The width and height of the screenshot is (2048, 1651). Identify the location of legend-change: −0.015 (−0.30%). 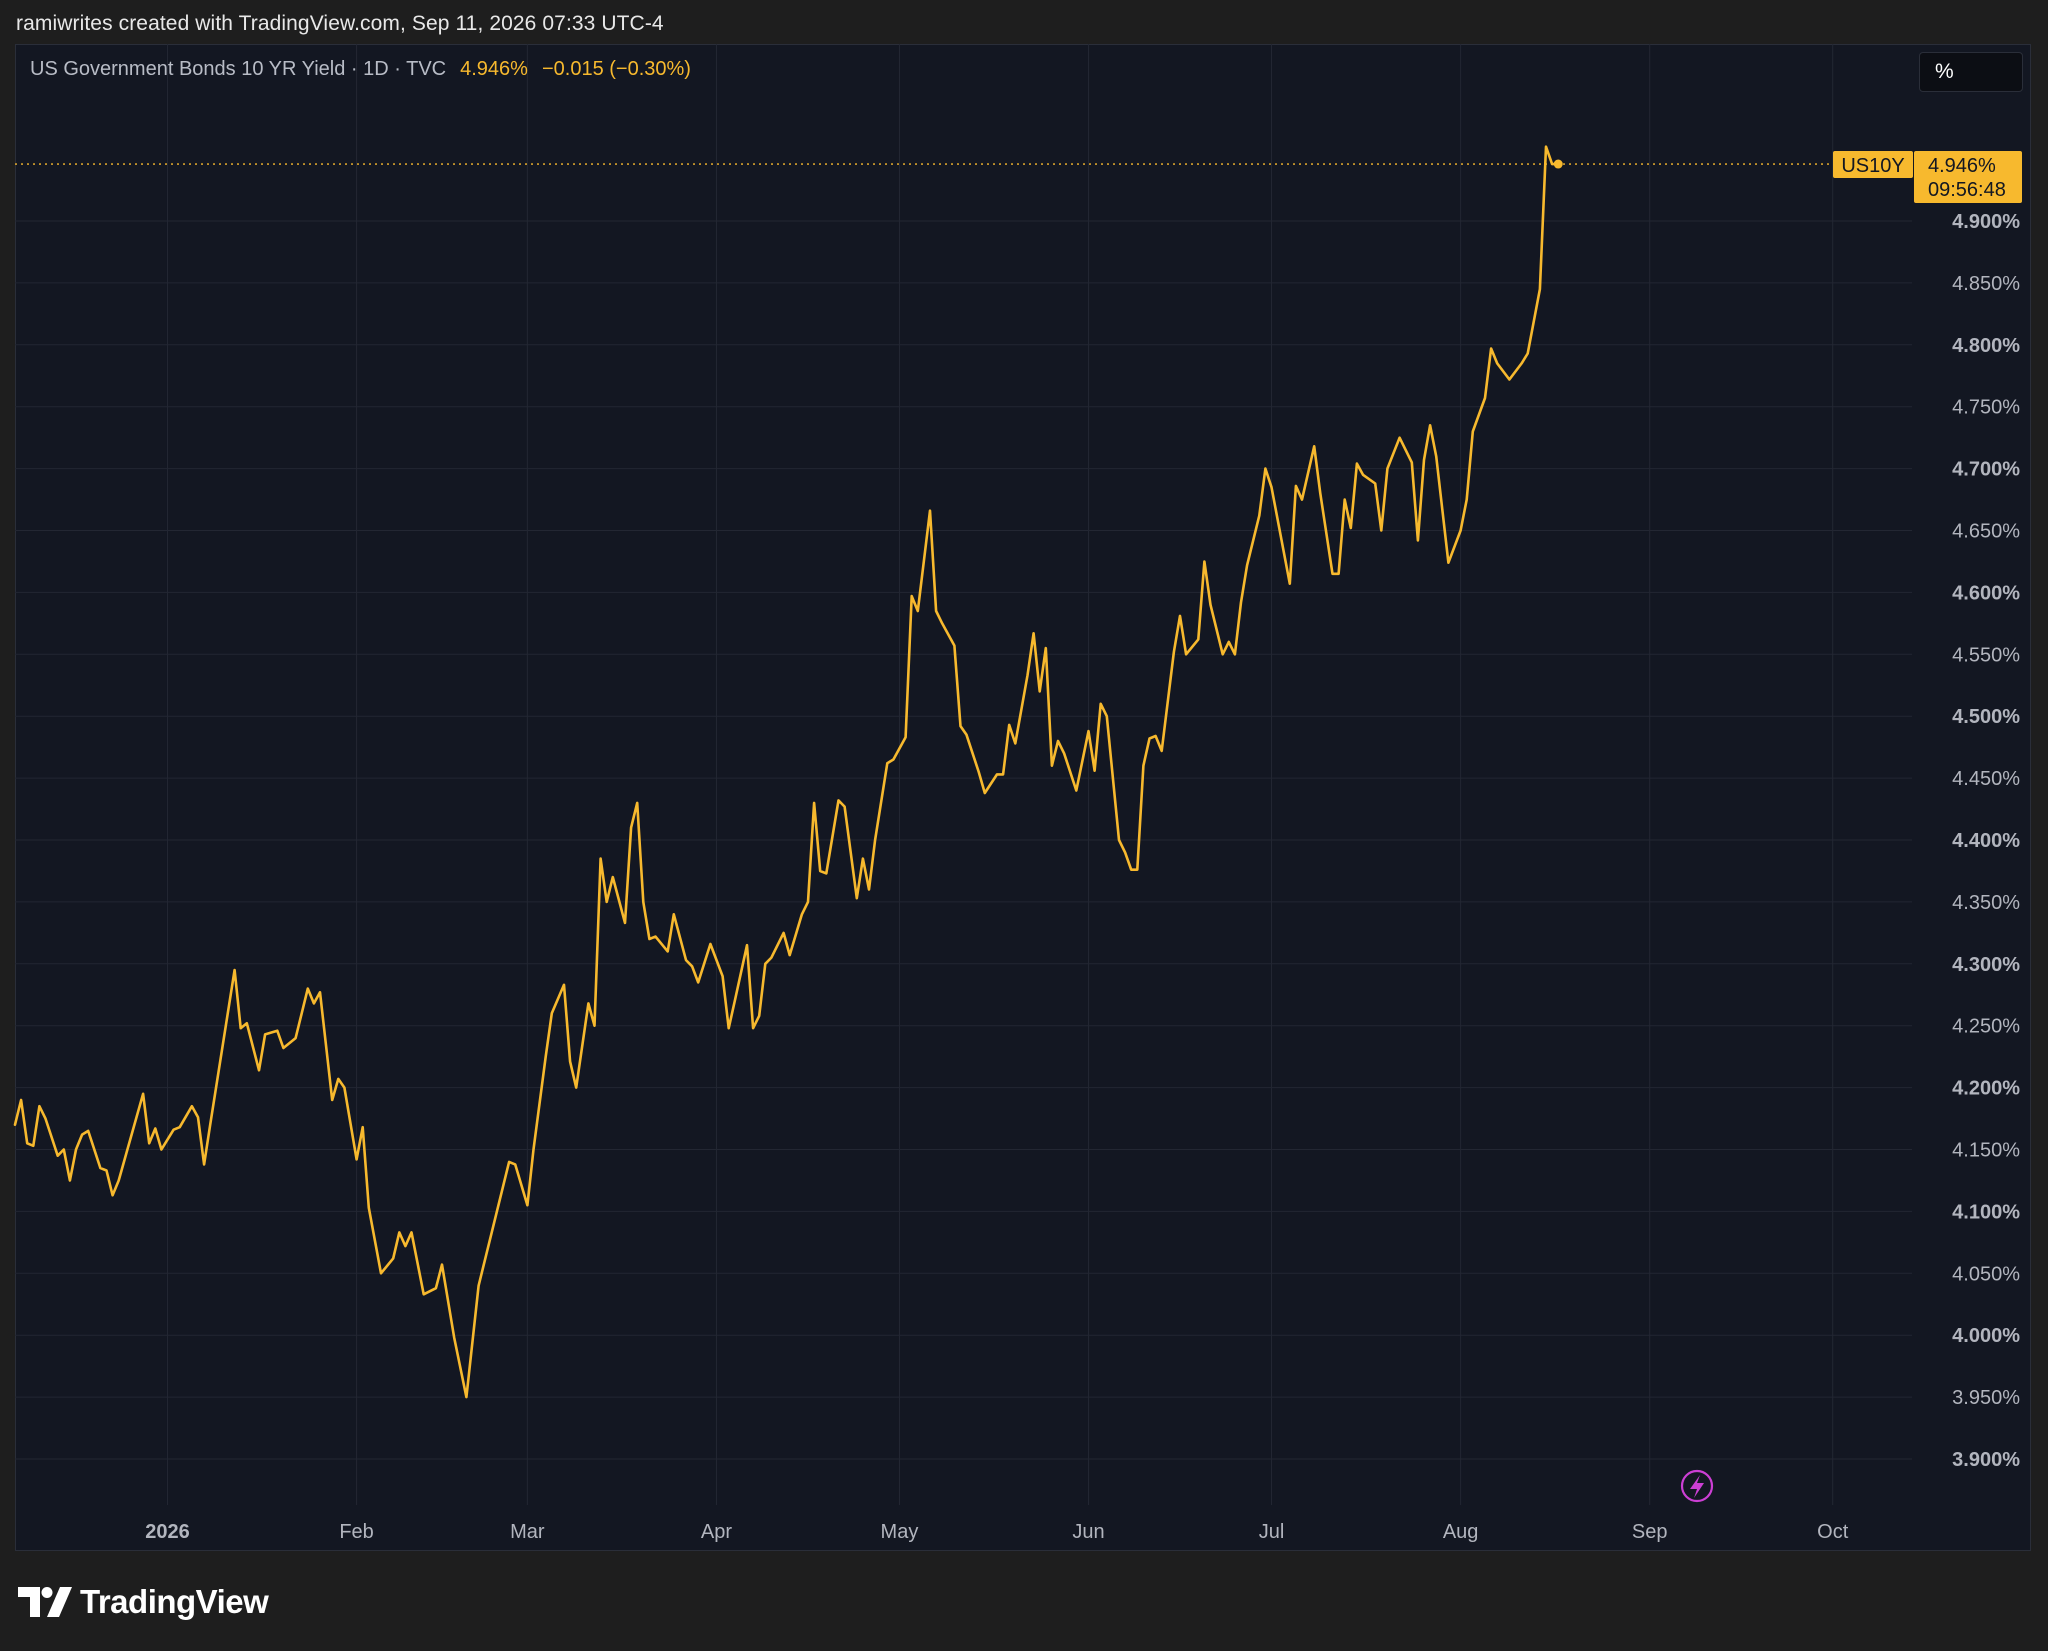
(616, 69).